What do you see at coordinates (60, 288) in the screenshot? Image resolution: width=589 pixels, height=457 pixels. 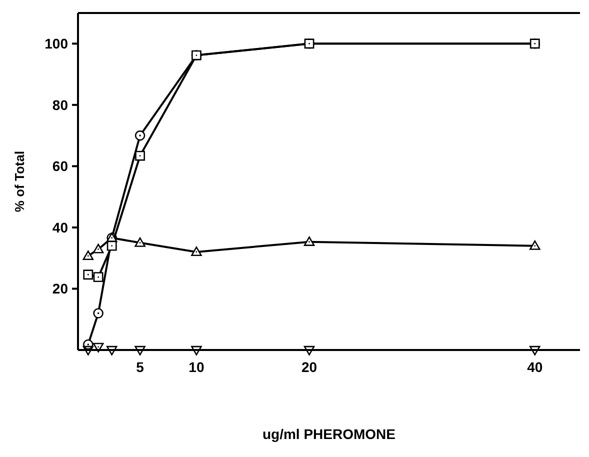 I see `y-tick-label: 20` at bounding box center [60, 288].